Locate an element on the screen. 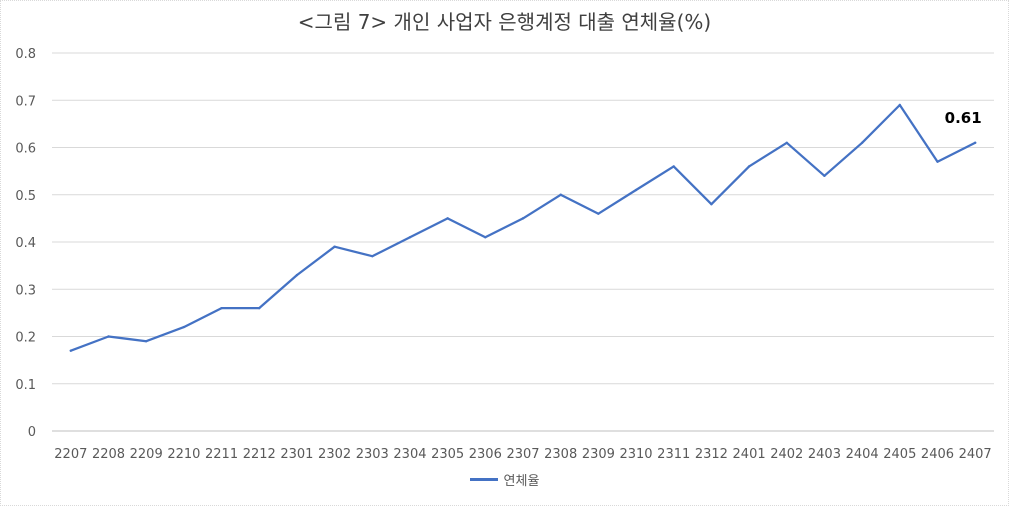  x-tick-label: 2307 is located at coordinates (522, 454).